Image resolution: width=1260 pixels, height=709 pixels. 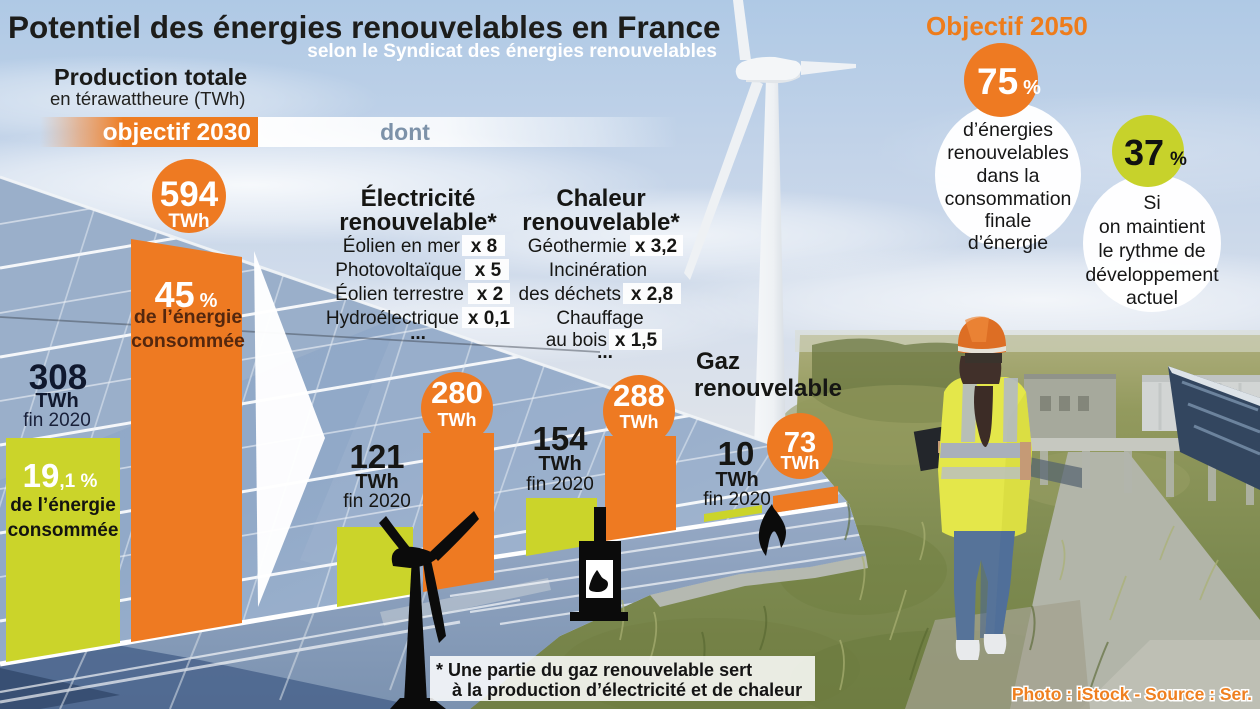 What do you see at coordinates (652, 294) in the screenshot?
I see `svg-text: x 2,8` at bounding box center [652, 294].